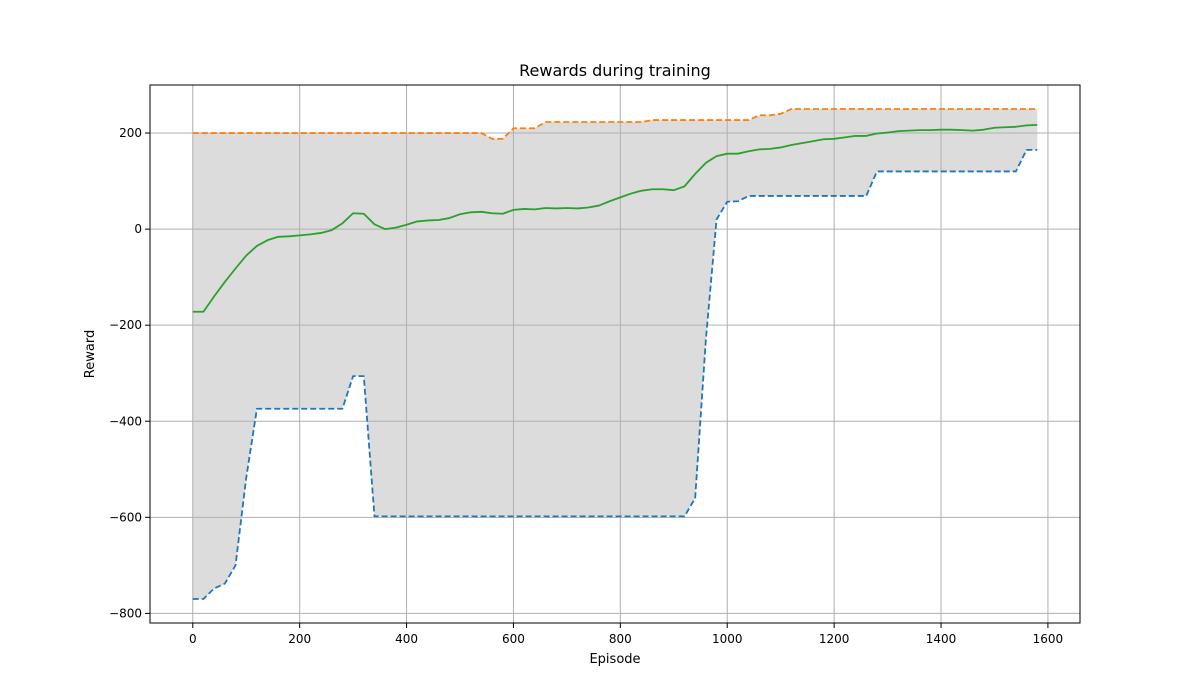 The width and height of the screenshot is (1200, 700). I want to click on x-tick-label: 200, so click(299, 639).